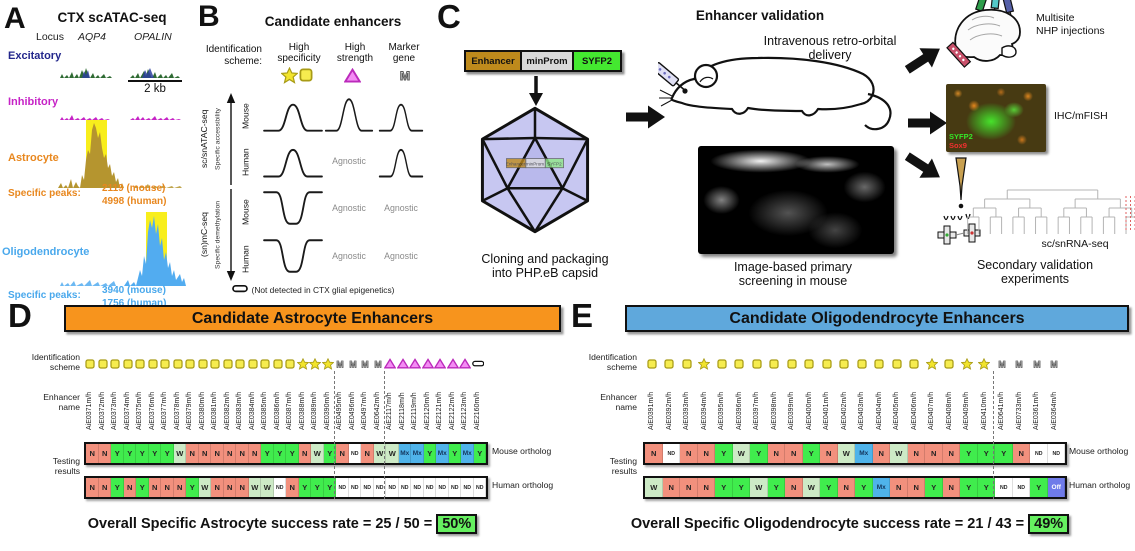 The height and width of the screenshot is (551, 1135). I want to click on enhancer-name: AiE0375m/h, so click(139, 410).